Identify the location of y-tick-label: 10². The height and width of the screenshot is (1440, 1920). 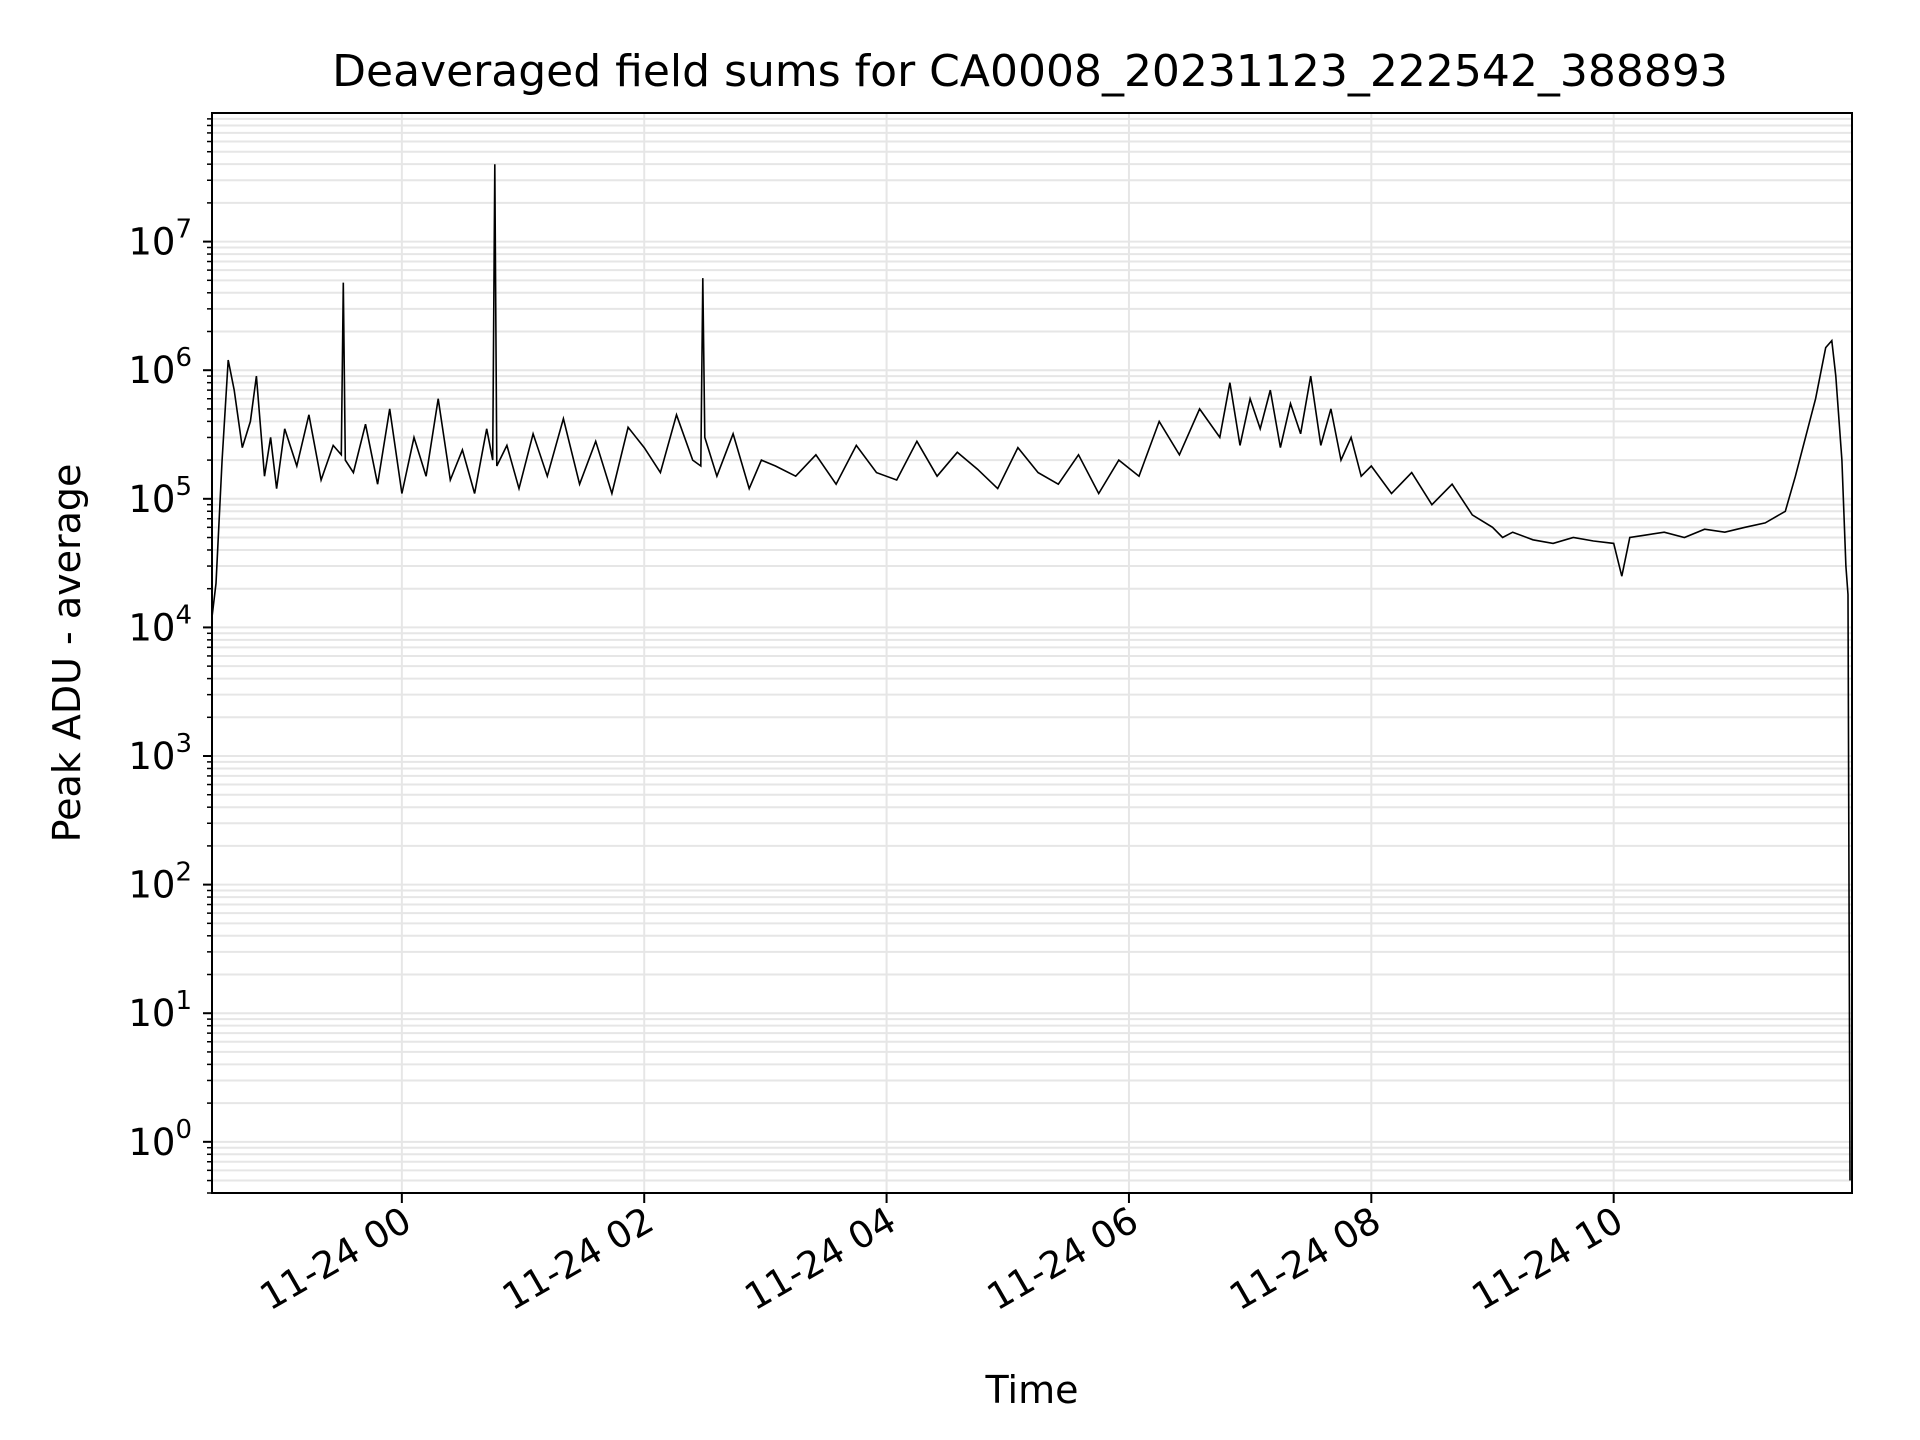
(160, 882).